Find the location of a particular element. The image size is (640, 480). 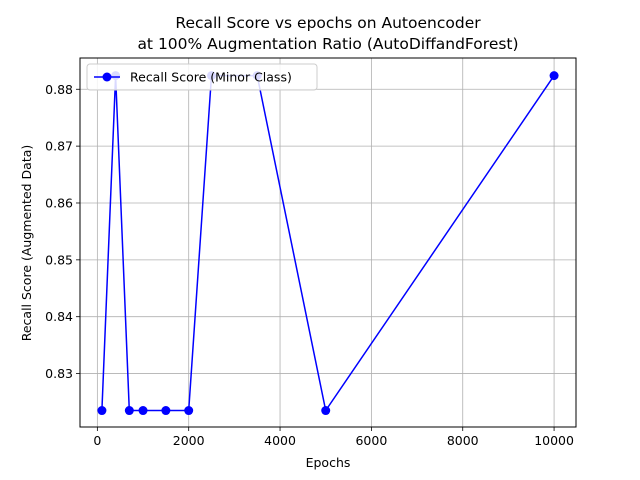

legend-label: Recall Score (Minor Class) is located at coordinates (211, 77).